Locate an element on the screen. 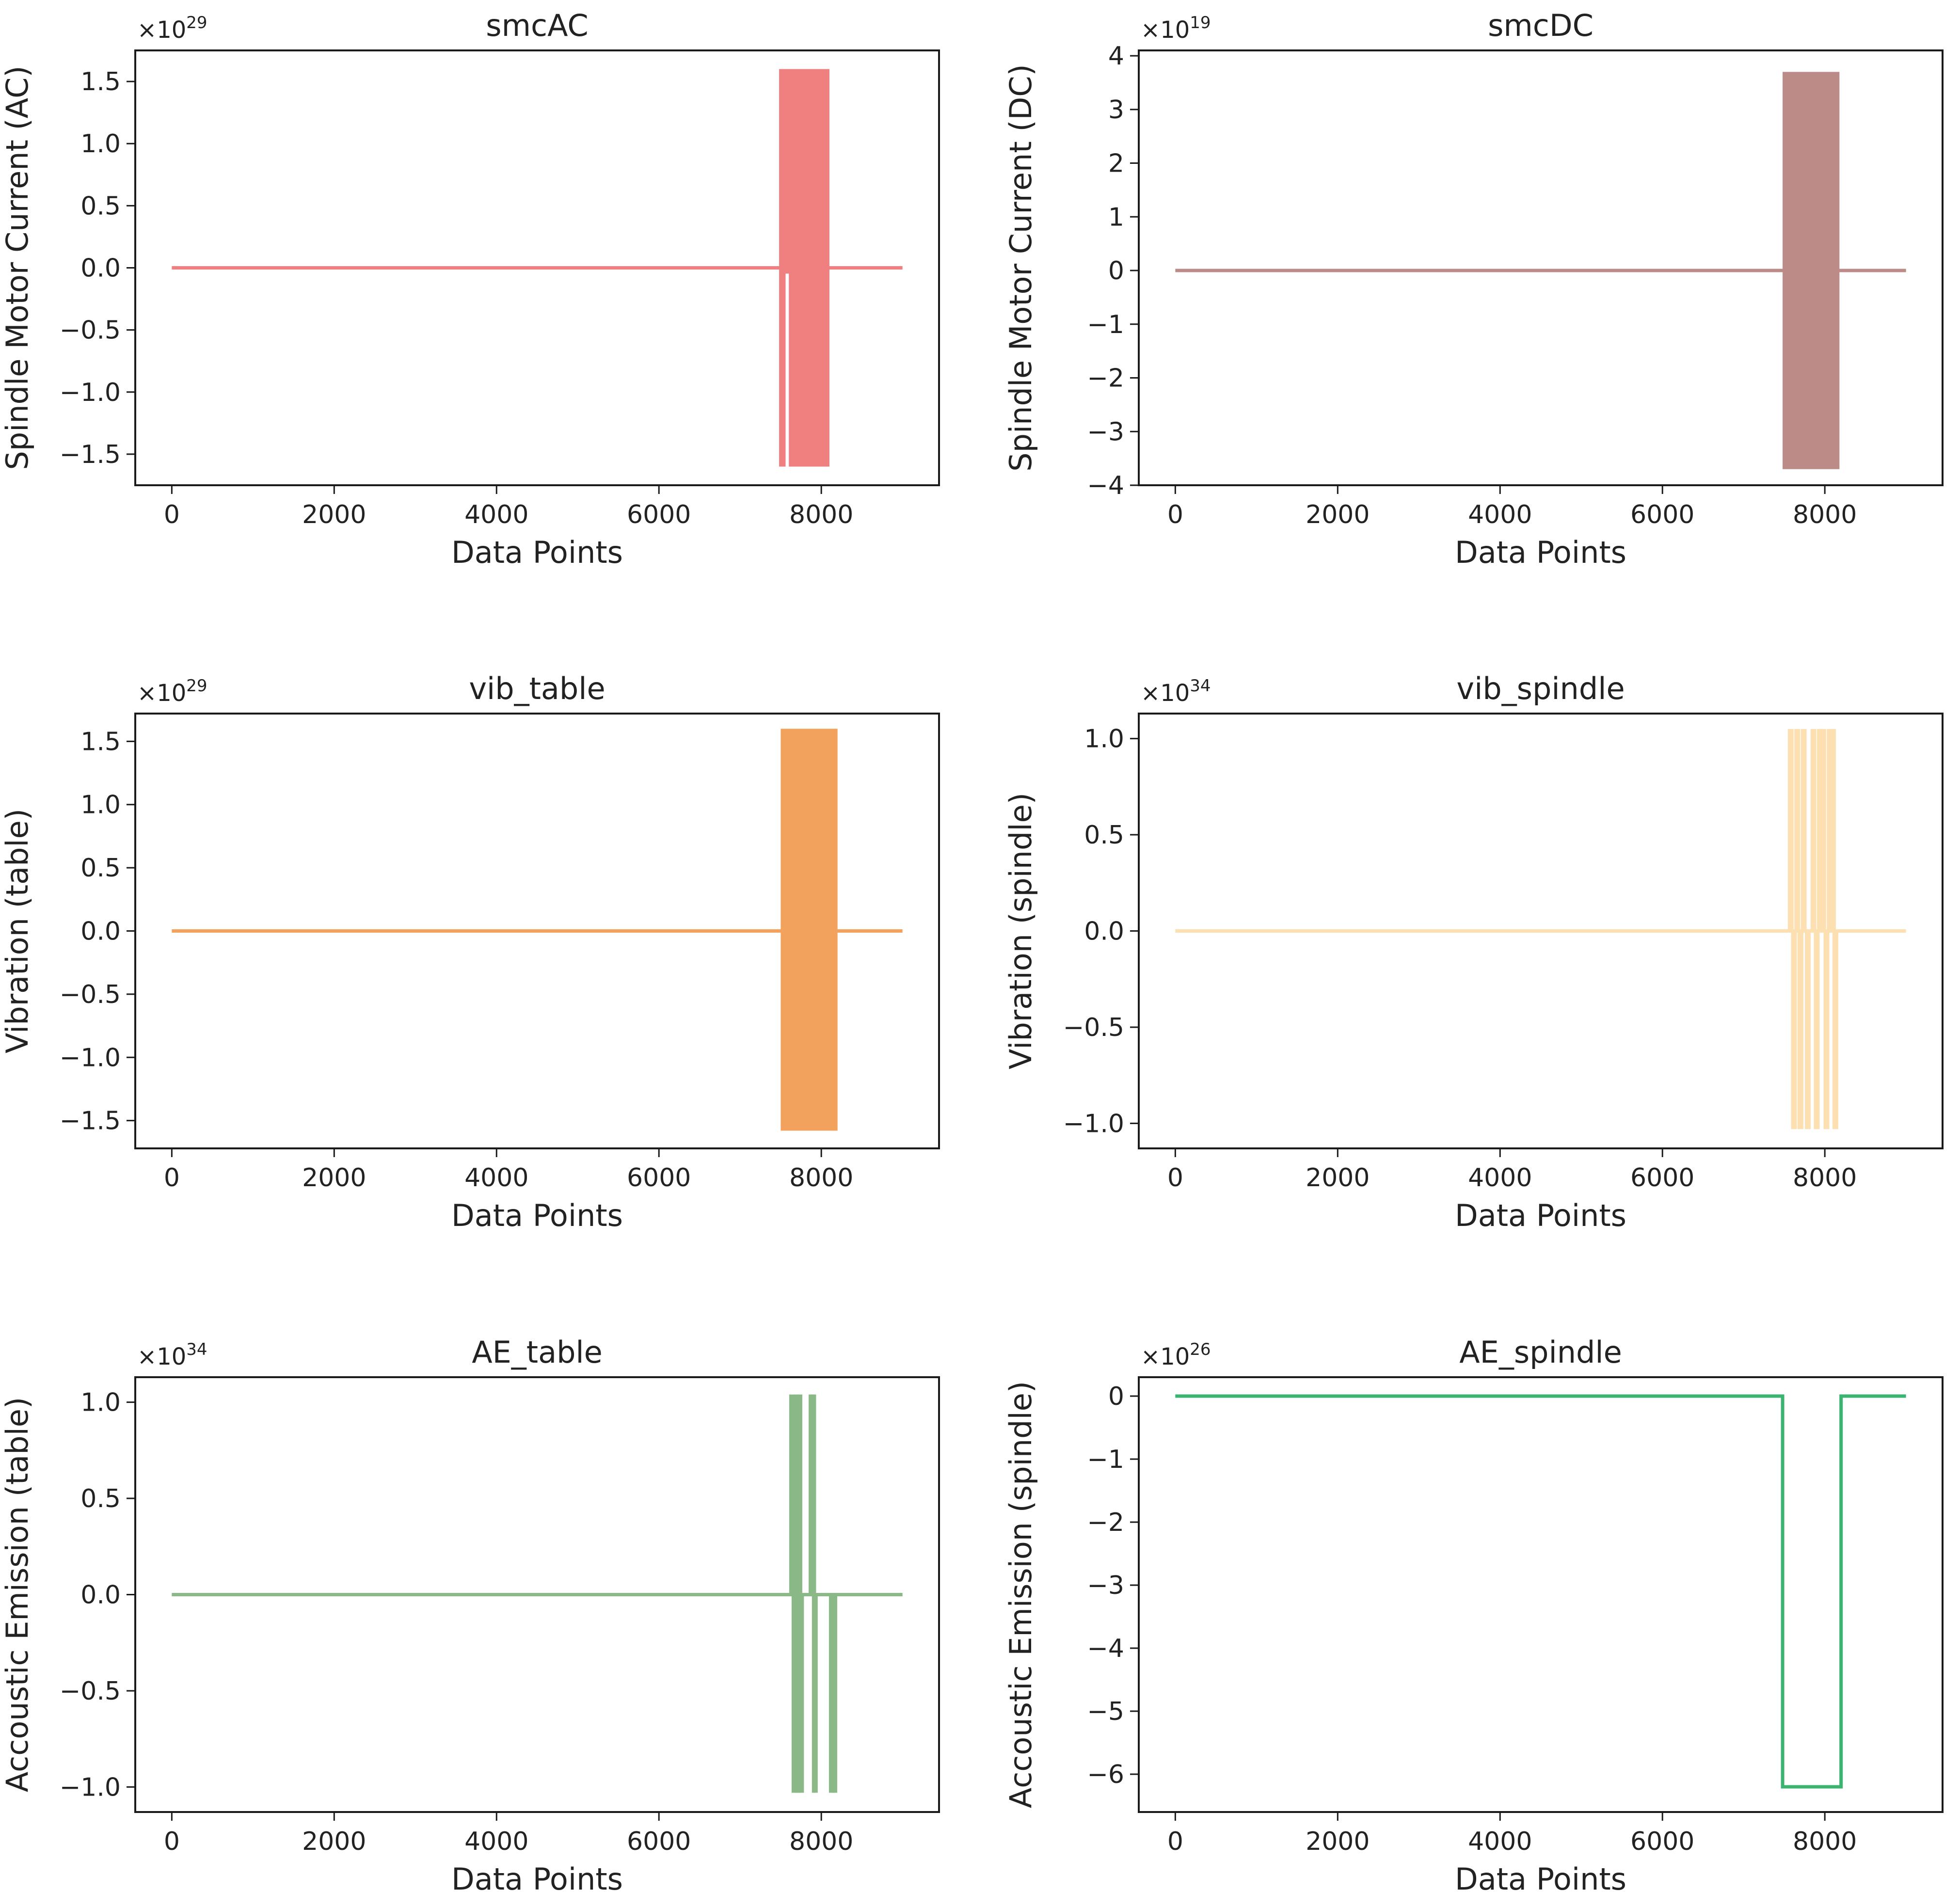 The image size is (1960, 1892). ae-spindle-series-line is located at coordinates (1540, 1591).